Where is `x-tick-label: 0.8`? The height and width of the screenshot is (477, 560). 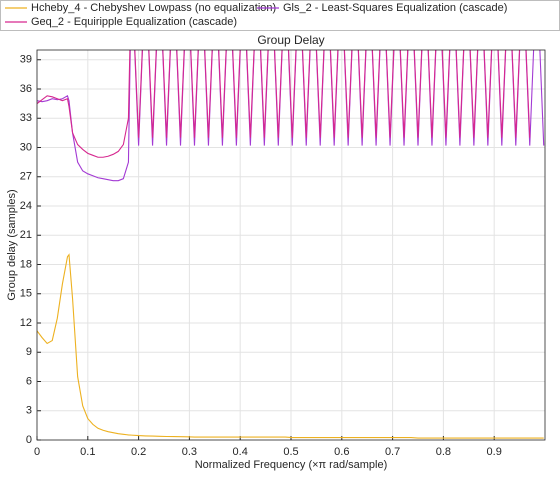 x-tick-label: 0.8 is located at coordinates (443, 452).